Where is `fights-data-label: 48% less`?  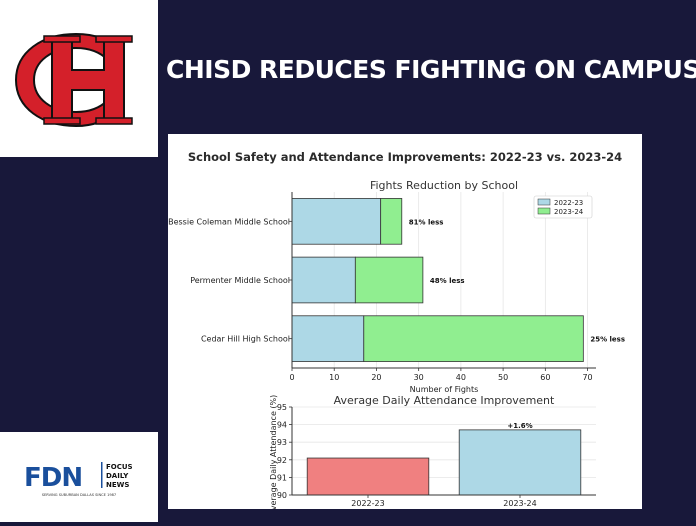
fights-data-label: 48% less is located at coordinates (447, 281).